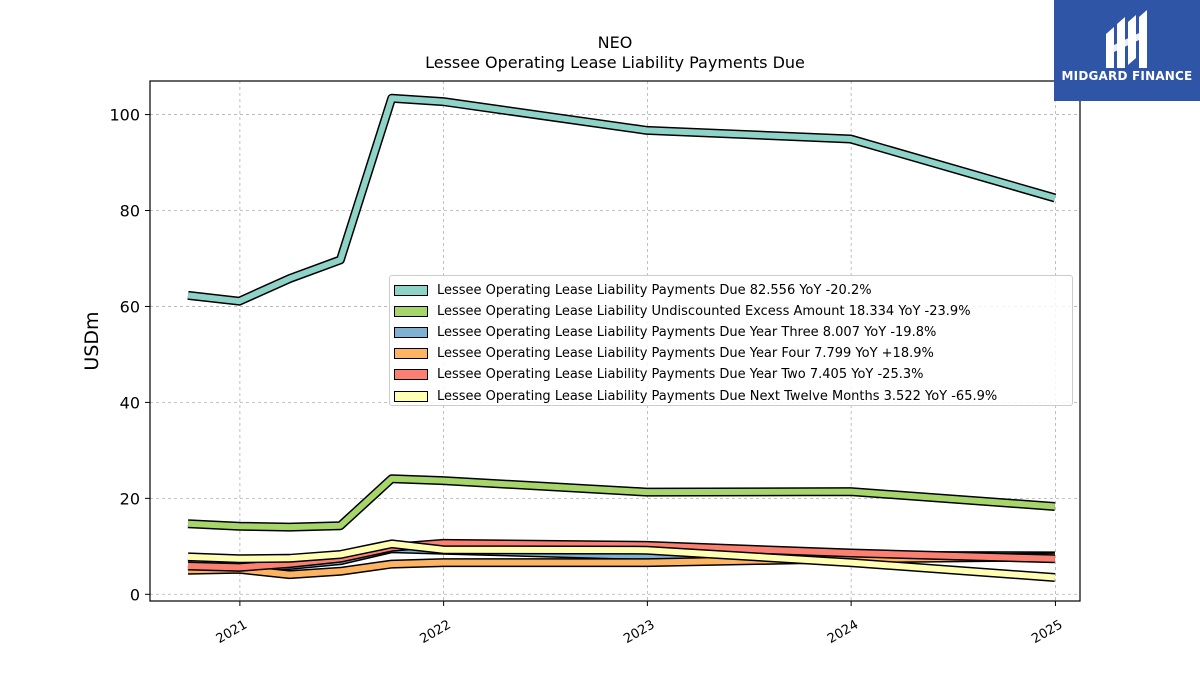 This screenshot has height=675, width=1200. Describe the element at coordinates (124, 115) in the screenshot. I see `y-tick-label: 100` at that location.